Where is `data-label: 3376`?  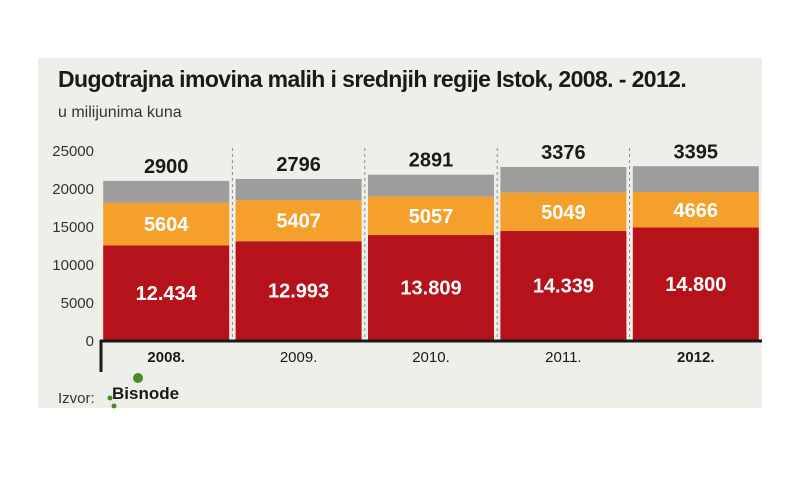 data-label: 3376 is located at coordinates (563, 153).